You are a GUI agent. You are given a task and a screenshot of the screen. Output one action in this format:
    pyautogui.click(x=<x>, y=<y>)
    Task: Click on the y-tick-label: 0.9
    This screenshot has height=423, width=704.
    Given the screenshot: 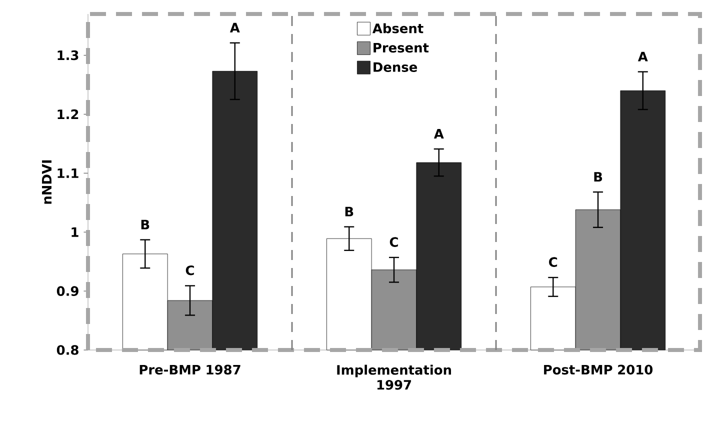 What is the action you would take?
    pyautogui.click(x=67, y=291)
    